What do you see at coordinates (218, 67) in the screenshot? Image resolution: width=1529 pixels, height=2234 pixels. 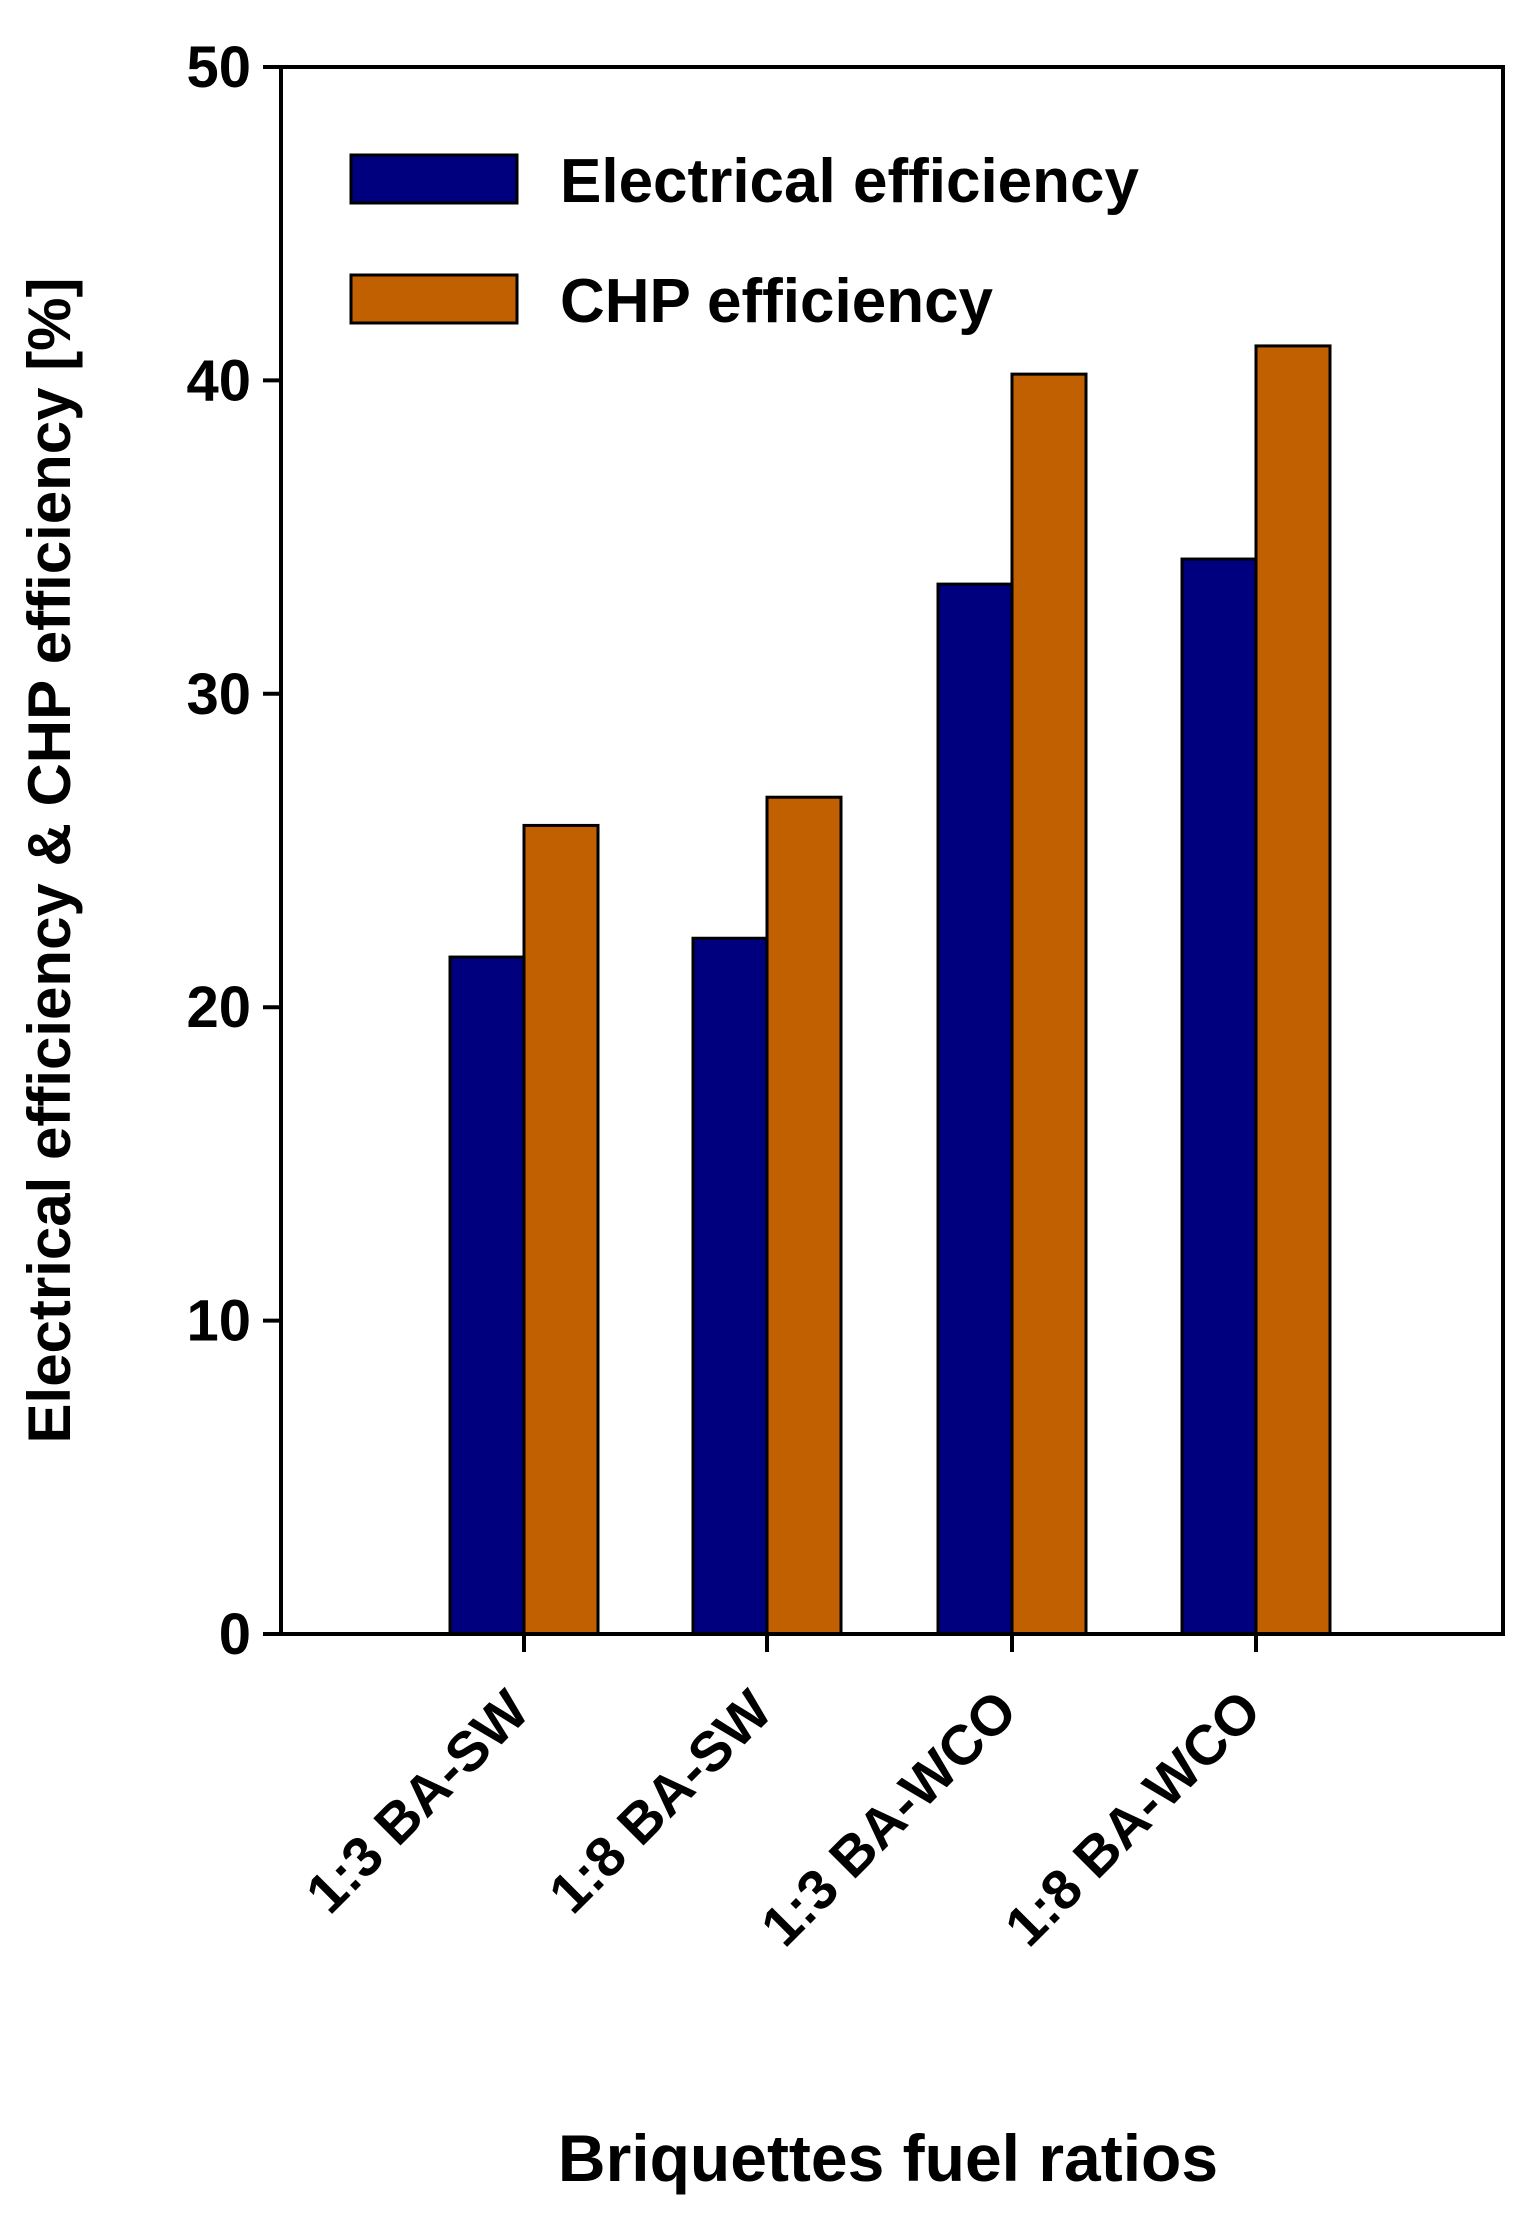 I see `y-tick-label: 50` at bounding box center [218, 67].